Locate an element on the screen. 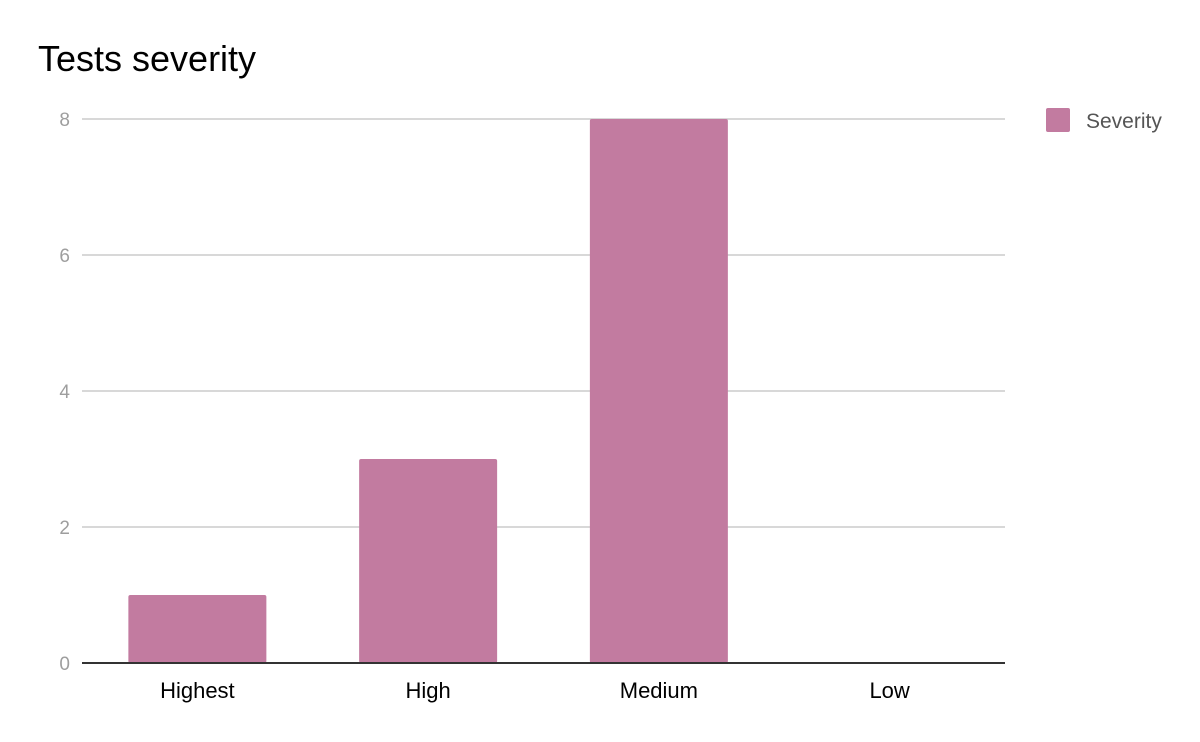  bar-medium is located at coordinates (658, 391).